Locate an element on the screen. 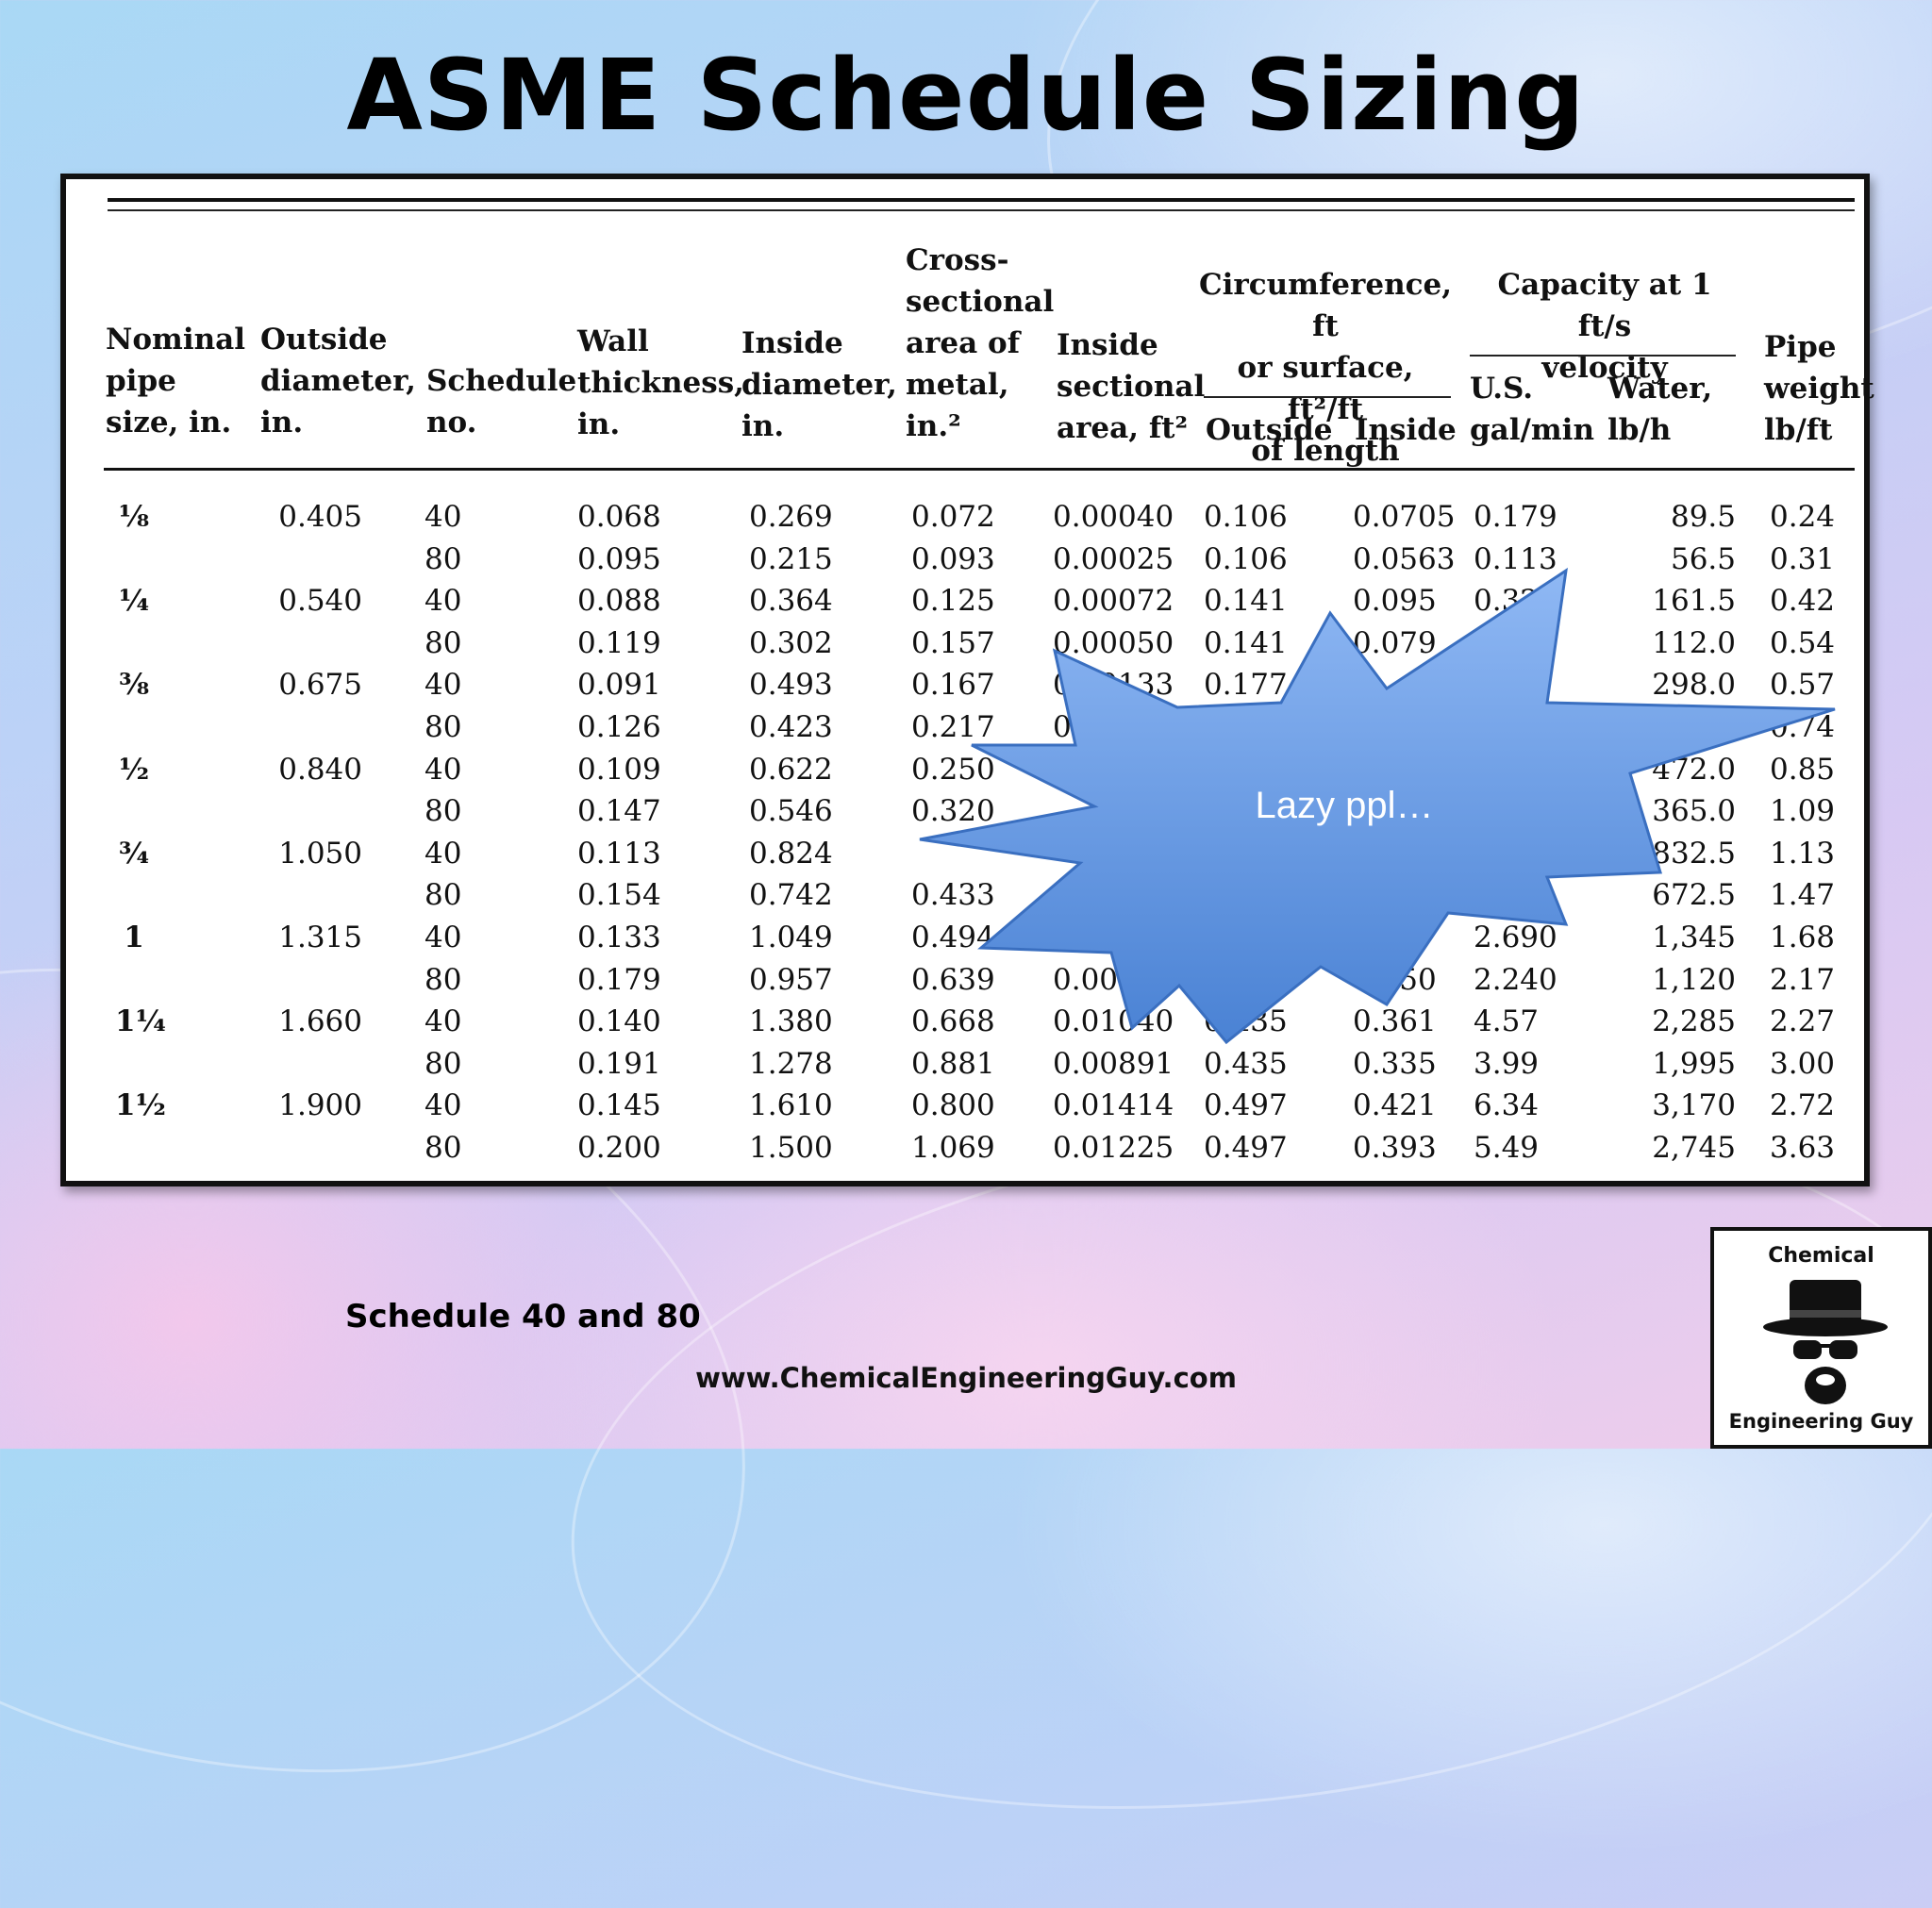 The image size is (1932, 1908). table-cell-metal: 0.250 is located at coordinates (953, 769).